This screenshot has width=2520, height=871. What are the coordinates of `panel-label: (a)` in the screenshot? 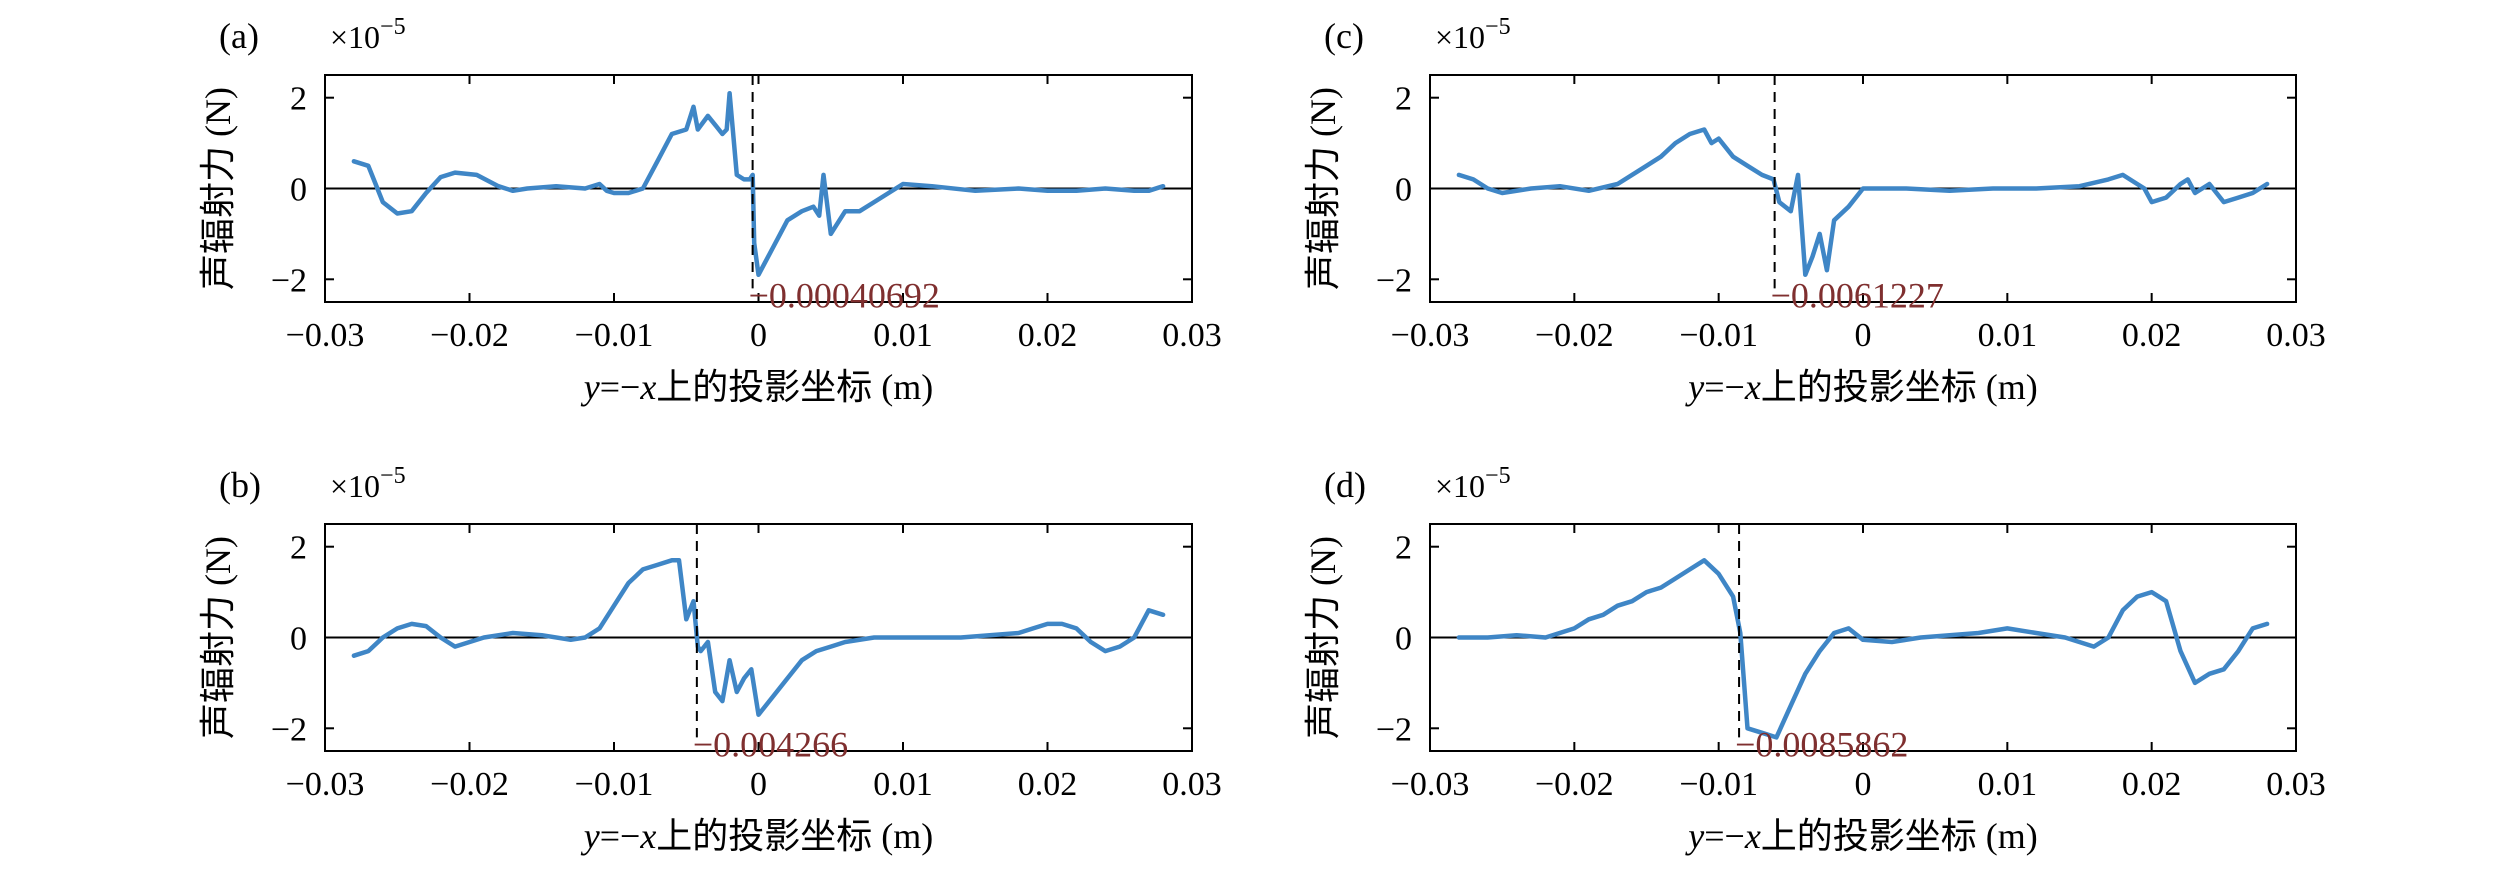 It's located at (239, 36).